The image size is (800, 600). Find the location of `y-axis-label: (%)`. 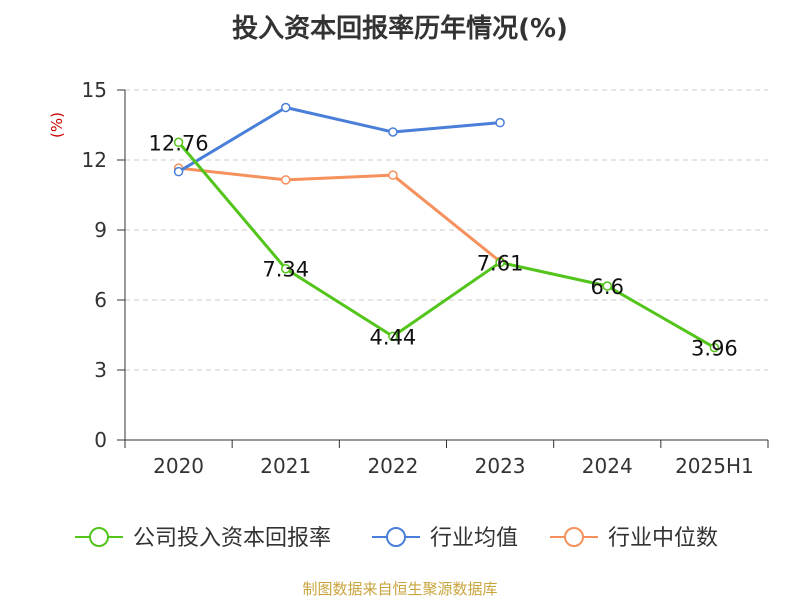

y-axis-label: (%) is located at coordinates (57, 125).